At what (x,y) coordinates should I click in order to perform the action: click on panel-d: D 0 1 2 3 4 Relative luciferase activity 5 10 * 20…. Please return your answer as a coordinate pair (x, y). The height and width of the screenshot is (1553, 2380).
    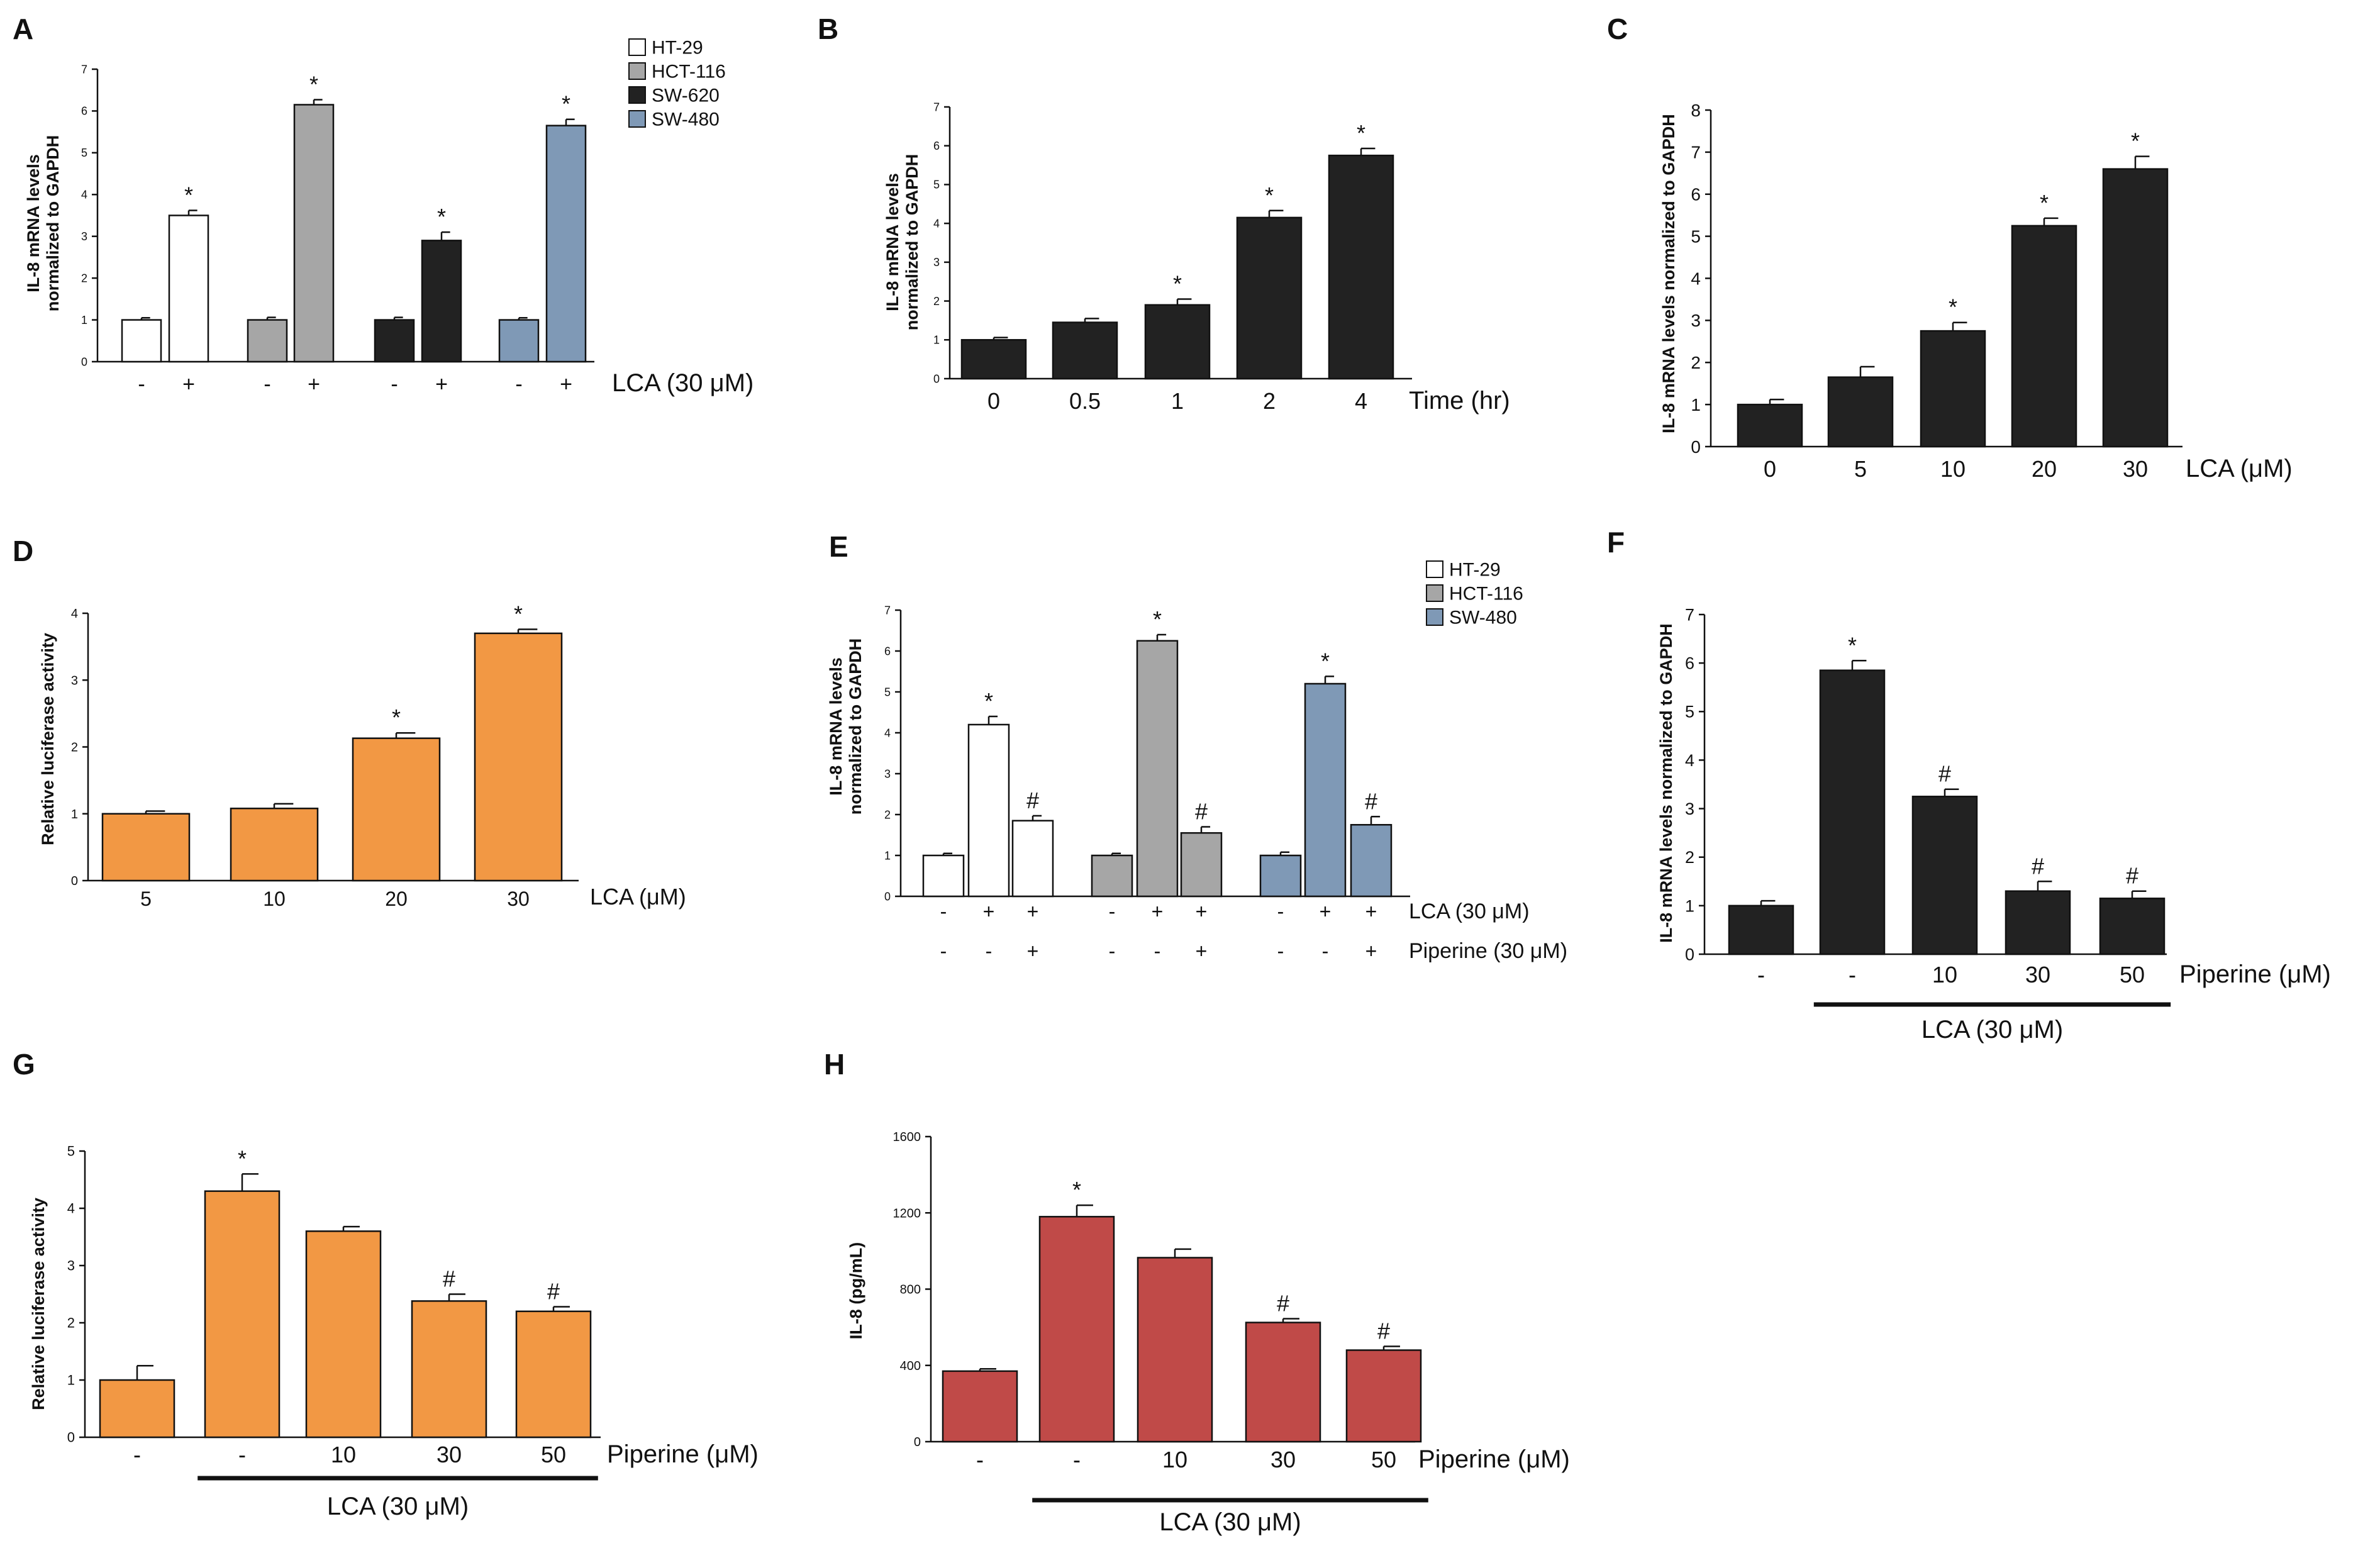
    Looking at the image, I should click on (349, 722).